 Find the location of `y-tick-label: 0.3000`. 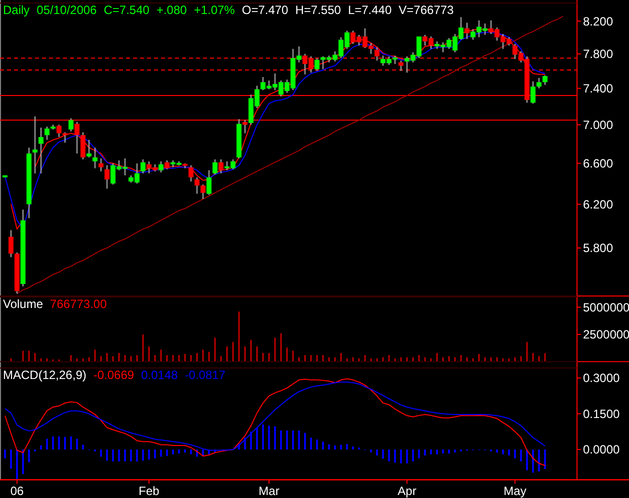

y-tick-label: 0.3000 is located at coordinates (601, 378).